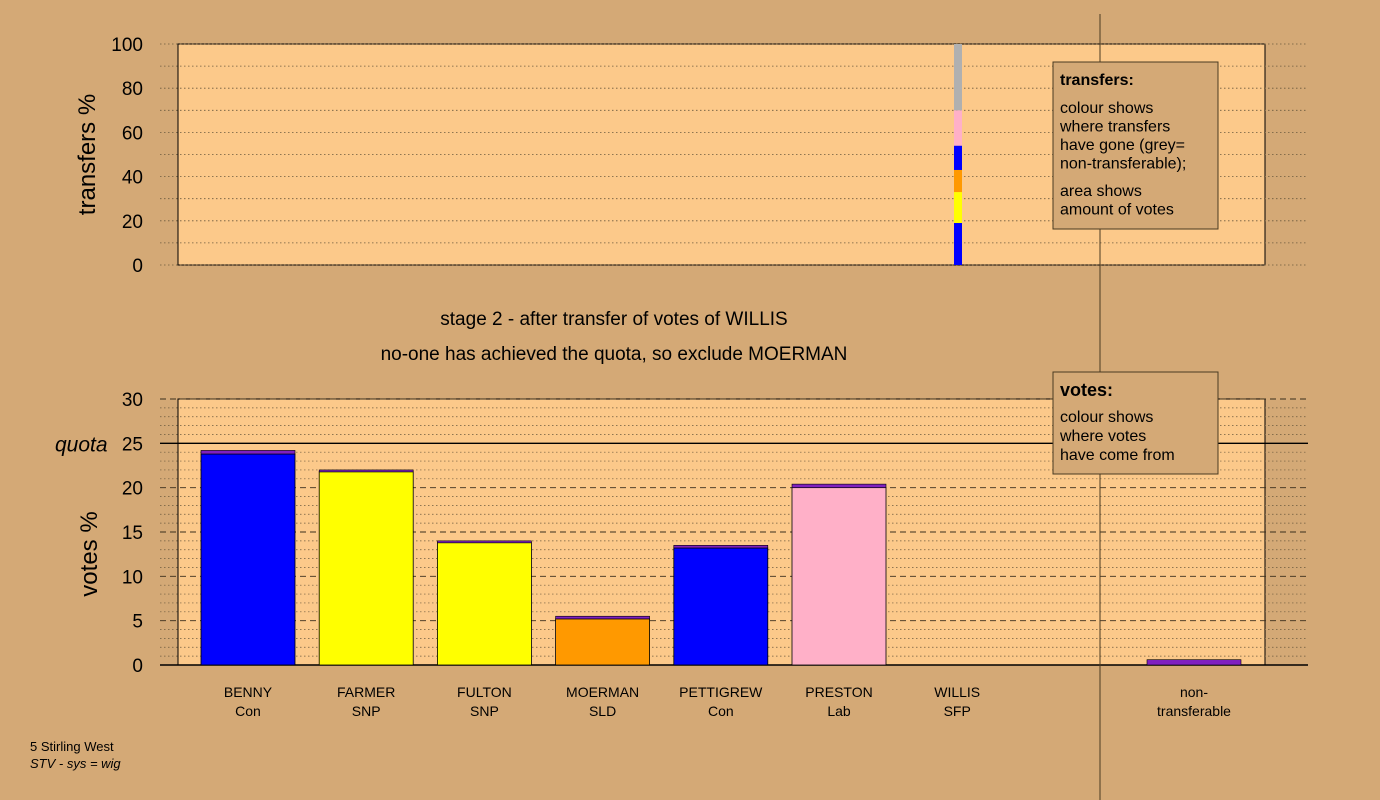  Describe the element at coordinates (1194, 692) in the screenshot. I see `non-transferable-label-1: non-` at that location.